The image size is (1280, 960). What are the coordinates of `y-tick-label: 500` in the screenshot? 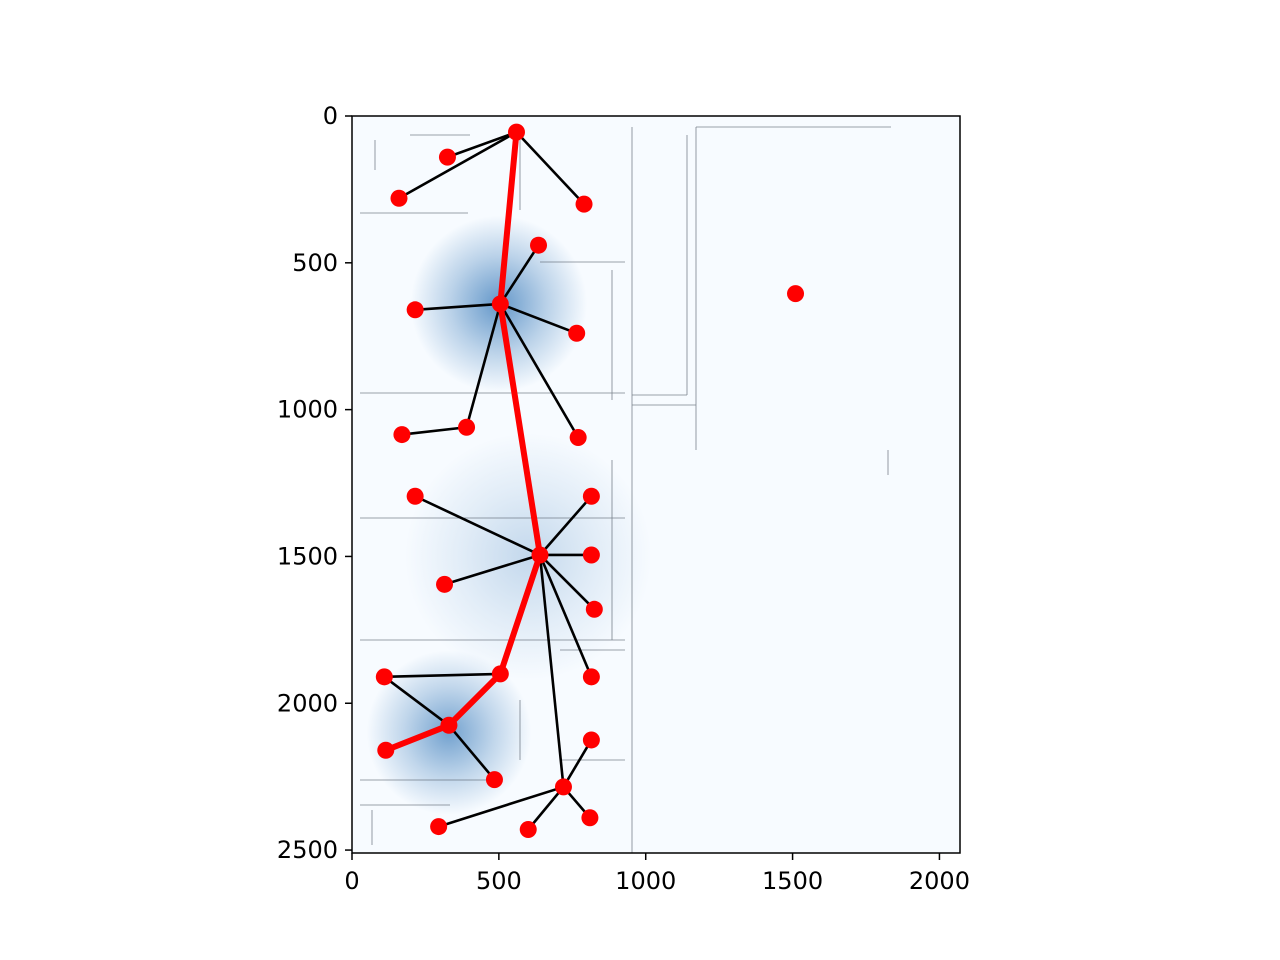 It's located at (315, 263).